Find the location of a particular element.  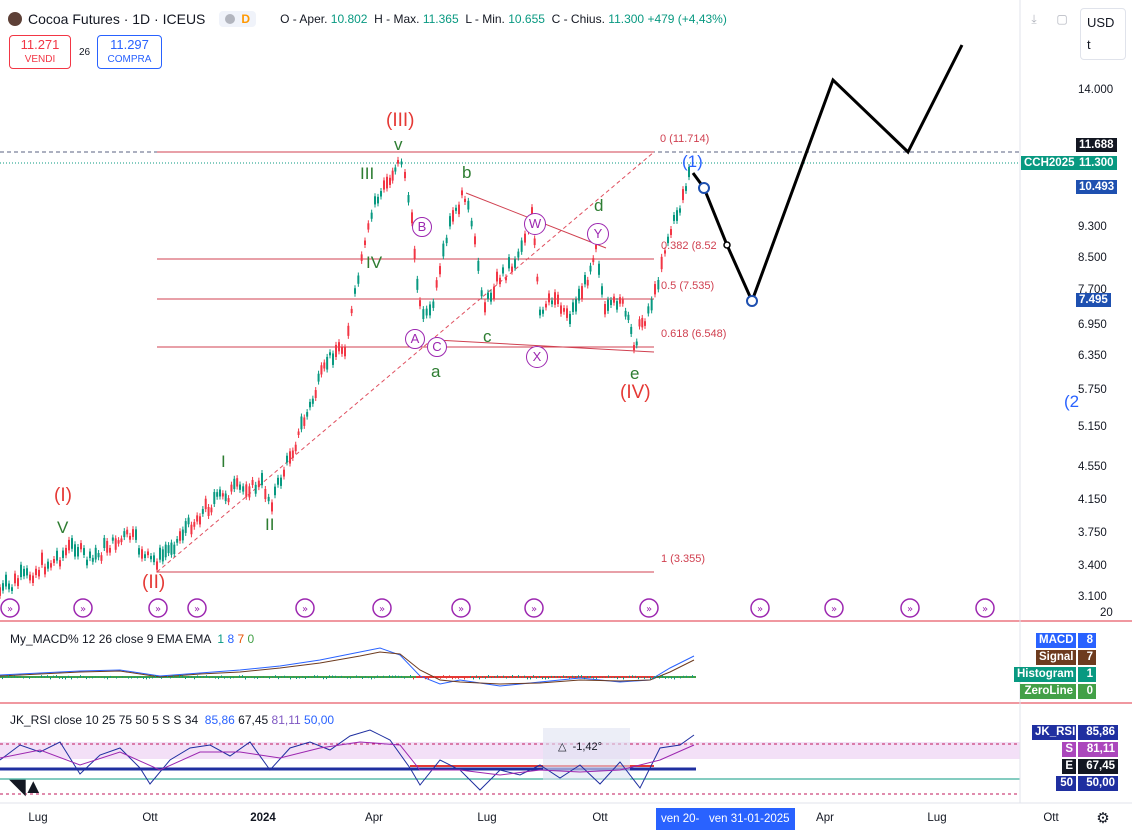

wave-V-minor: V is located at coordinates (63, 527).